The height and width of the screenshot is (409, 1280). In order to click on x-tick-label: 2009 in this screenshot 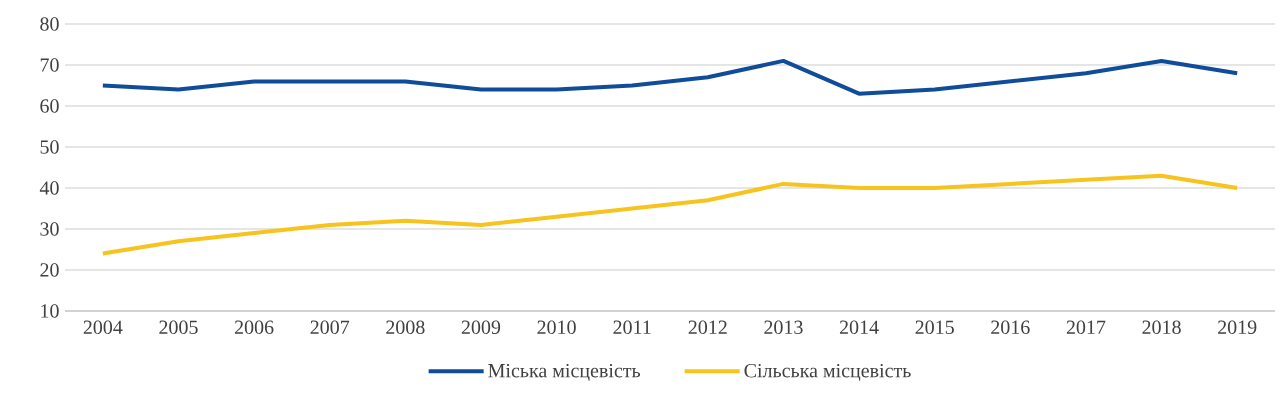, I will do `click(481, 327)`.